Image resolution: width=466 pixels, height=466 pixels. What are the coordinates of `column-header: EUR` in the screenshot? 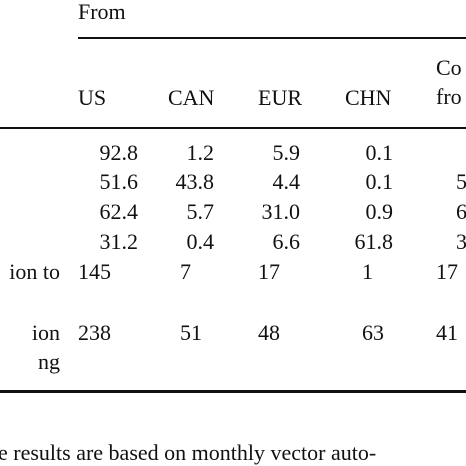 It's located at (280, 97).